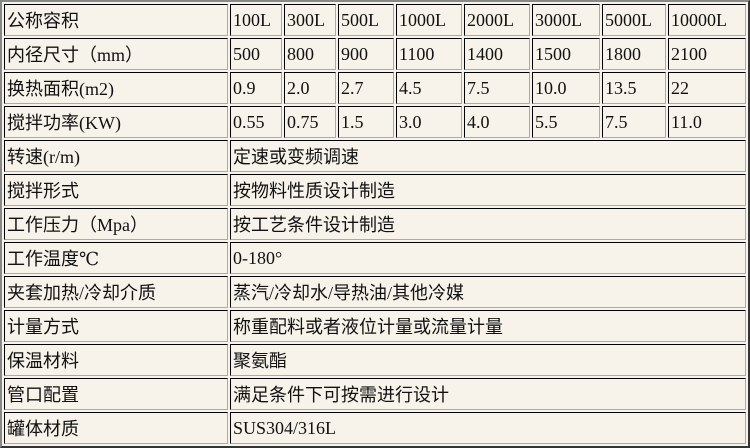 The height and width of the screenshot is (448, 750). I want to click on table-cell: 按物料性质设计制造, so click(488, 190).